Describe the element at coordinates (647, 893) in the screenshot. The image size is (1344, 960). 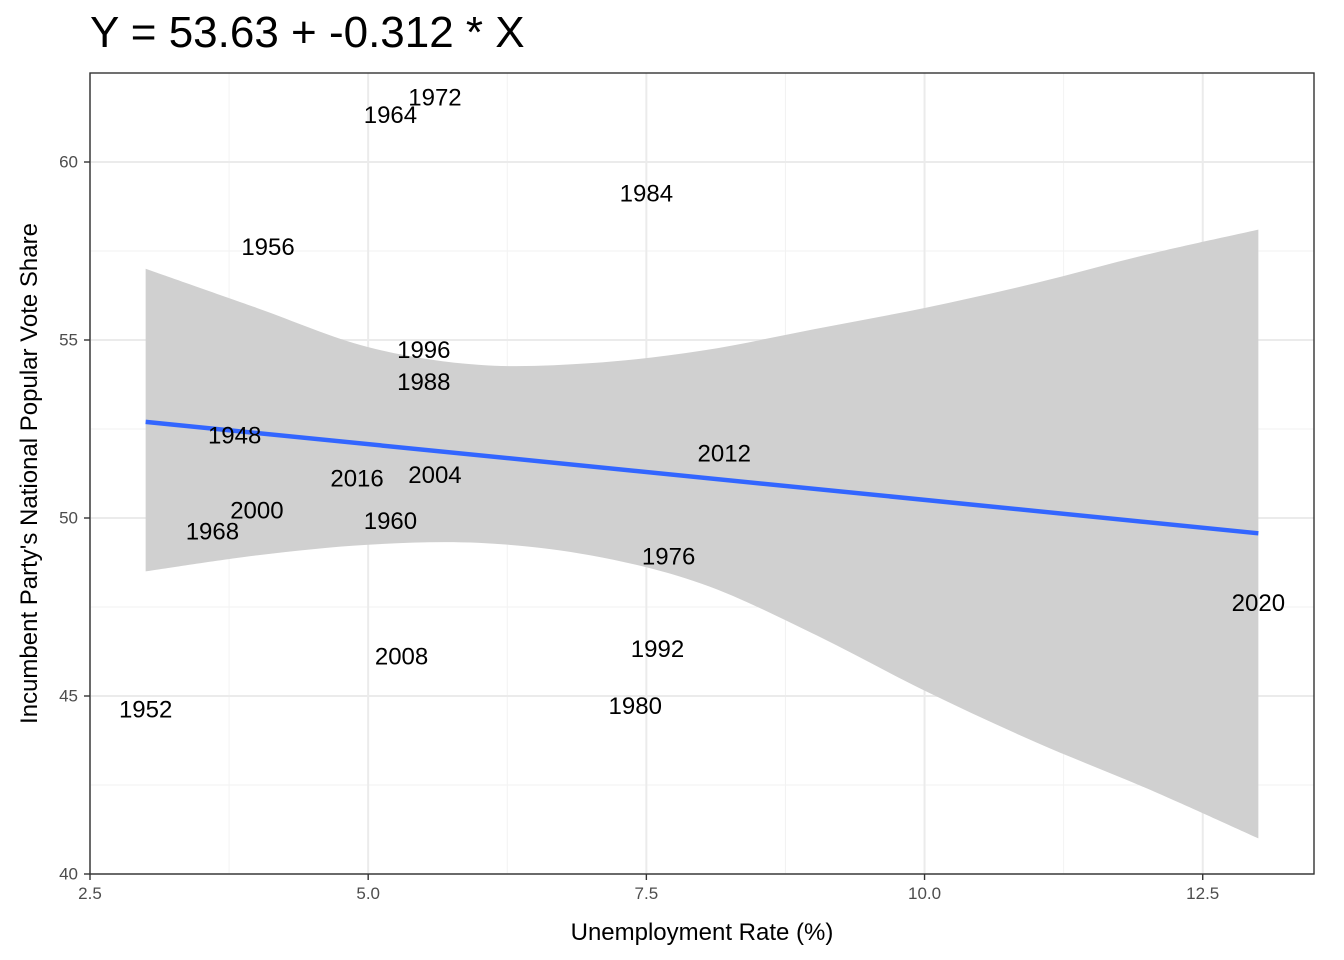
I see `x-tick-label: 7.5` at that location.